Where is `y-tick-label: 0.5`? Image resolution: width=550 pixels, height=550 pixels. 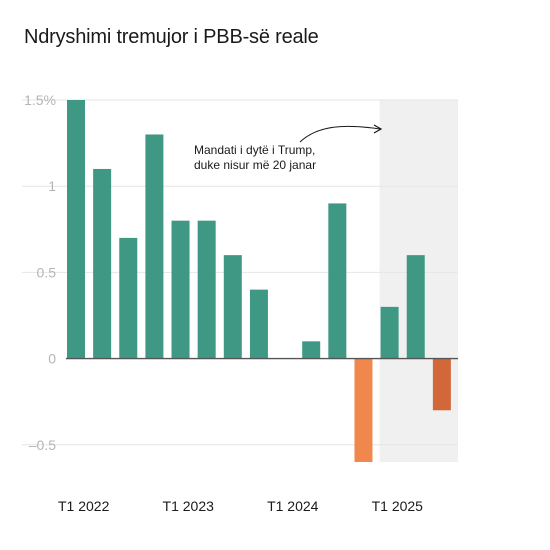
y-tick-label: 0.5 is located at coordinates (47, 272).